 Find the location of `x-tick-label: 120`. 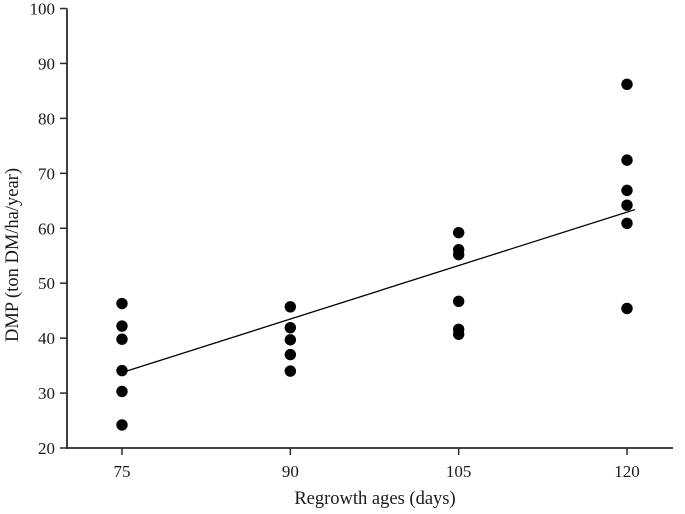

x-tick-label: 120 is located at coordinates (627, 471).